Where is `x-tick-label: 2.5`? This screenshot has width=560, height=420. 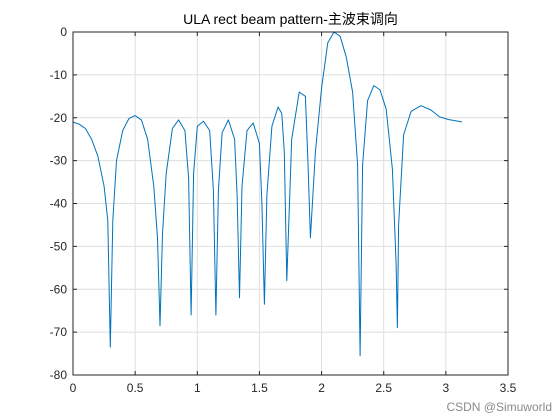
x-tick-label: 2.5 is located at coordinates (383, 388).